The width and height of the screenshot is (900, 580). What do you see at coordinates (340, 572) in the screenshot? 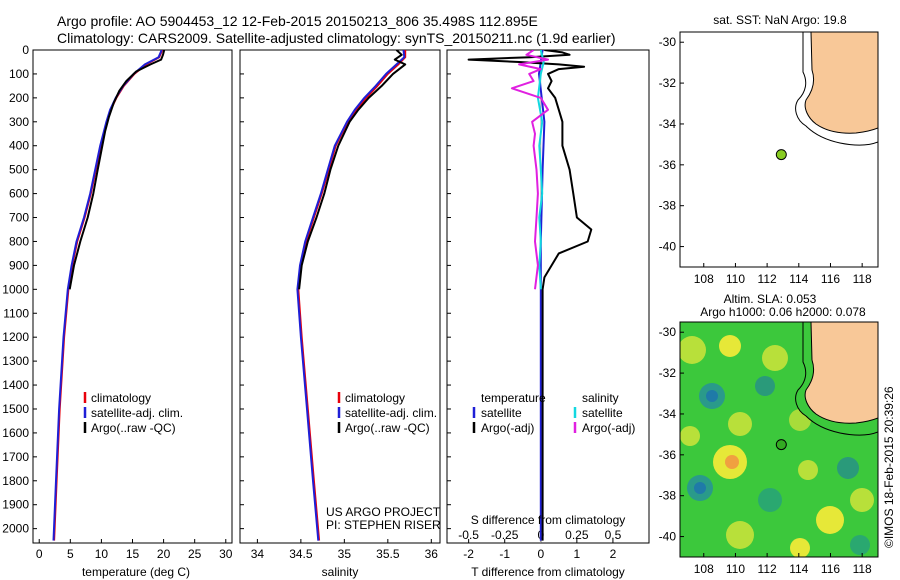
I see `salinity-xlabel: salinity` at bounding box center [340, 572].